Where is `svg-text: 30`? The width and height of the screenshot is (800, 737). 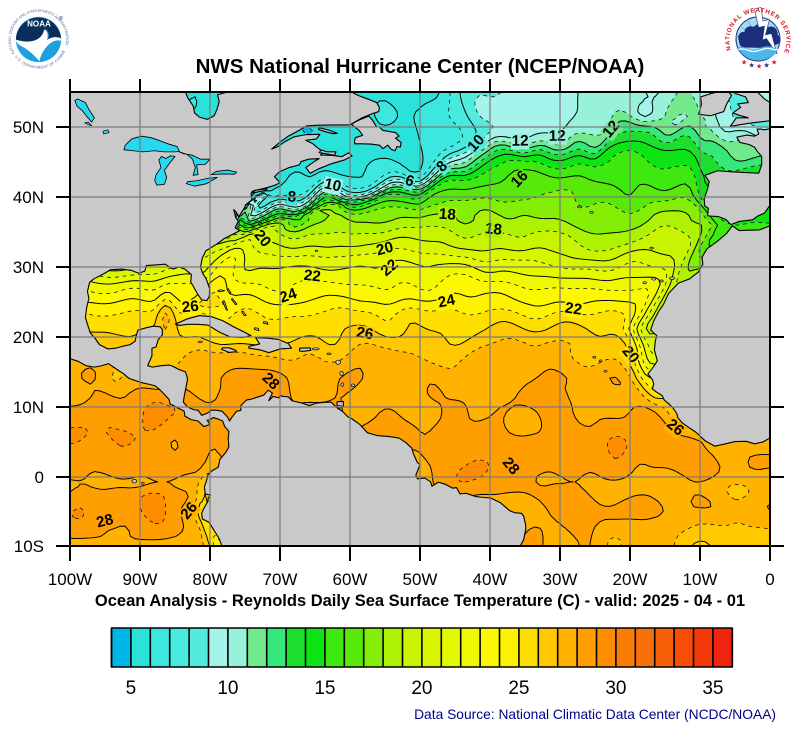
svg-text: 30 is located at coordinates (615, 688).